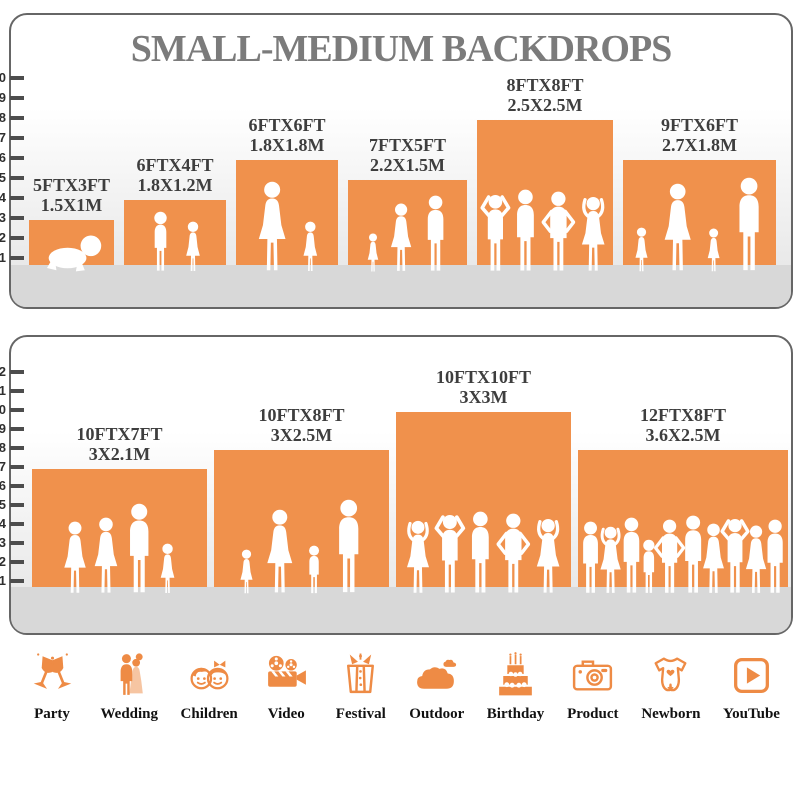 Image resolution: width=800 pixels, height=800 pixels. What do you see at coordinates (401, 49) in the screenshot?
I see `page-title: SMALL-MEDIUM BACKDROPS` at bounding box center [401, 49].